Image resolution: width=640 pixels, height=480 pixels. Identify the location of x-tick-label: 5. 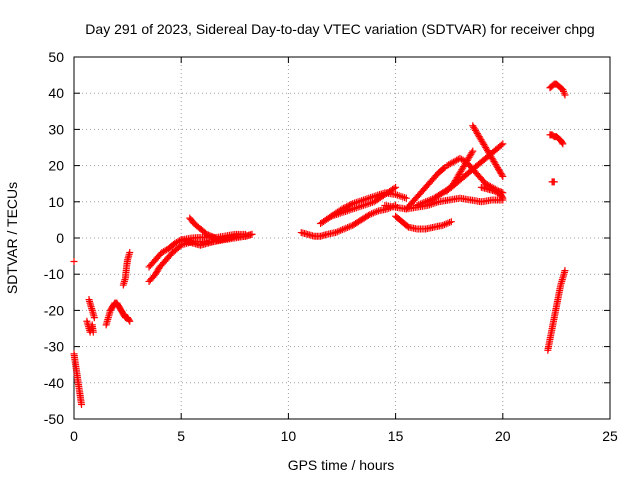
(181, 436).